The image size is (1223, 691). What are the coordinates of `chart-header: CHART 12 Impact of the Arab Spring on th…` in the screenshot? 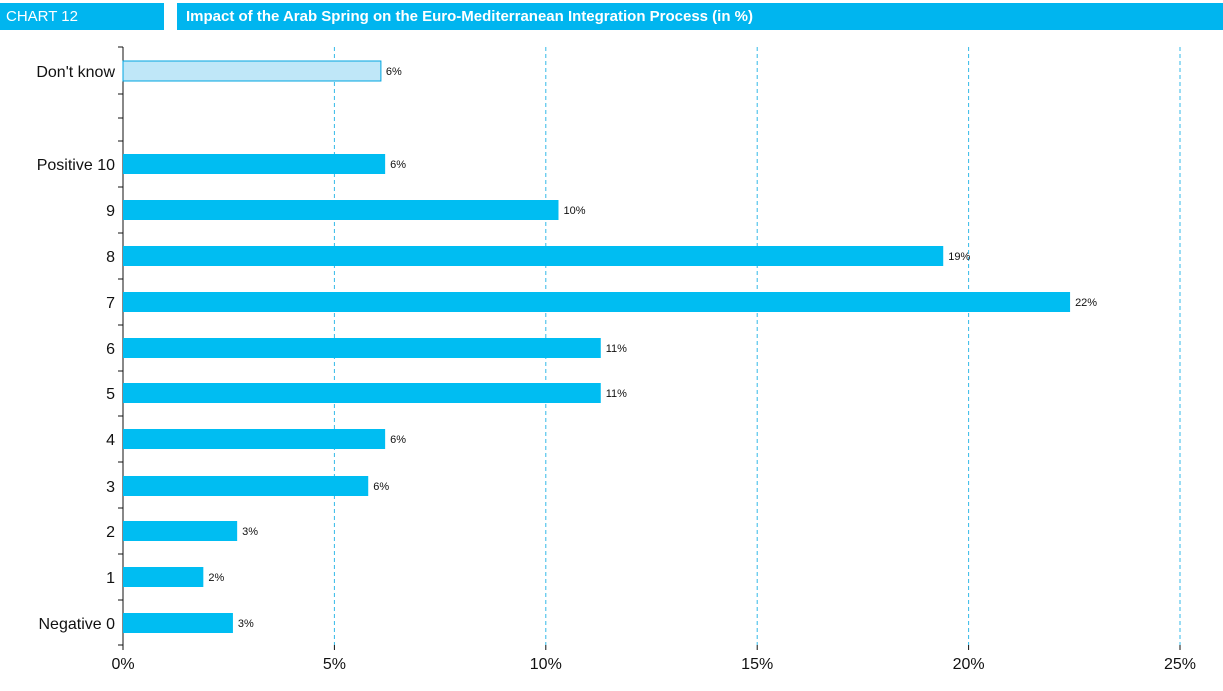 It's located at (611, 15).